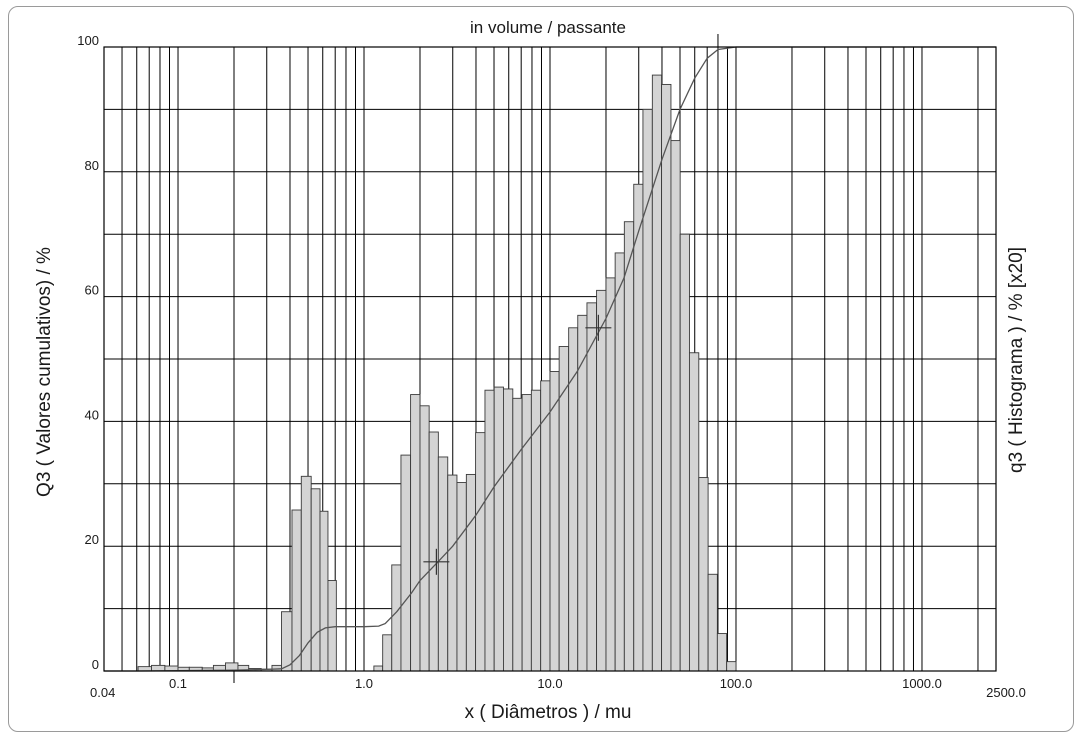  I want to click on y-tick-label-4: 80, so click(92, 165).